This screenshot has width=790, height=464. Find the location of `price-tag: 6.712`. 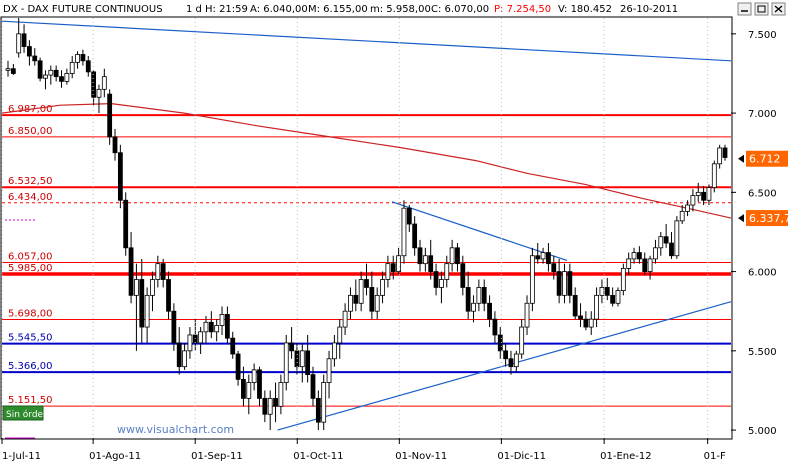

price-tag: 6.712 is located at coordinates (763, 158).